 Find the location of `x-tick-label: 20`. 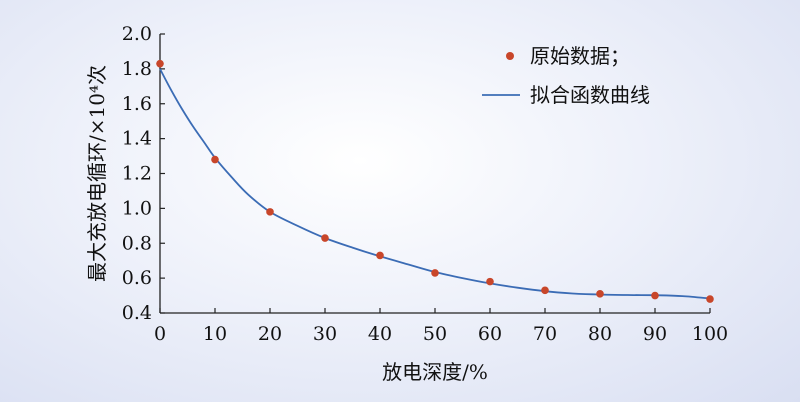

x-tick-label: 20 is located at coordinates (270, 334).